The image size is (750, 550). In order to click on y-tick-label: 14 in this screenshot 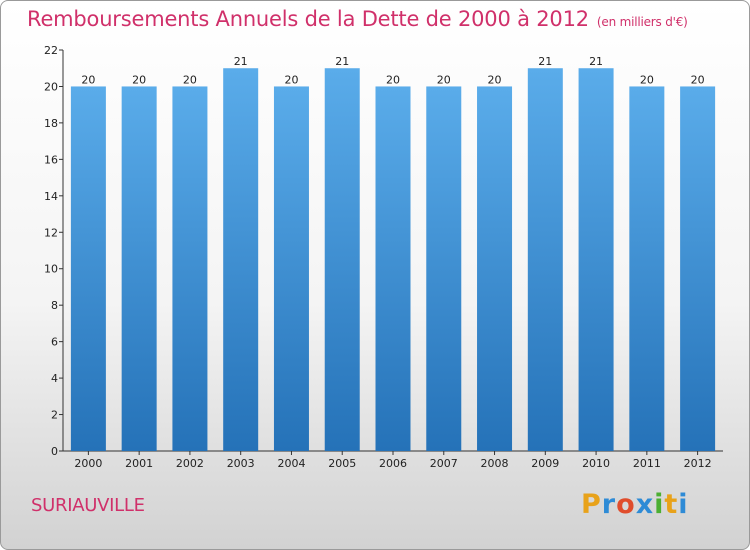, I will do `click(51, 196)`.